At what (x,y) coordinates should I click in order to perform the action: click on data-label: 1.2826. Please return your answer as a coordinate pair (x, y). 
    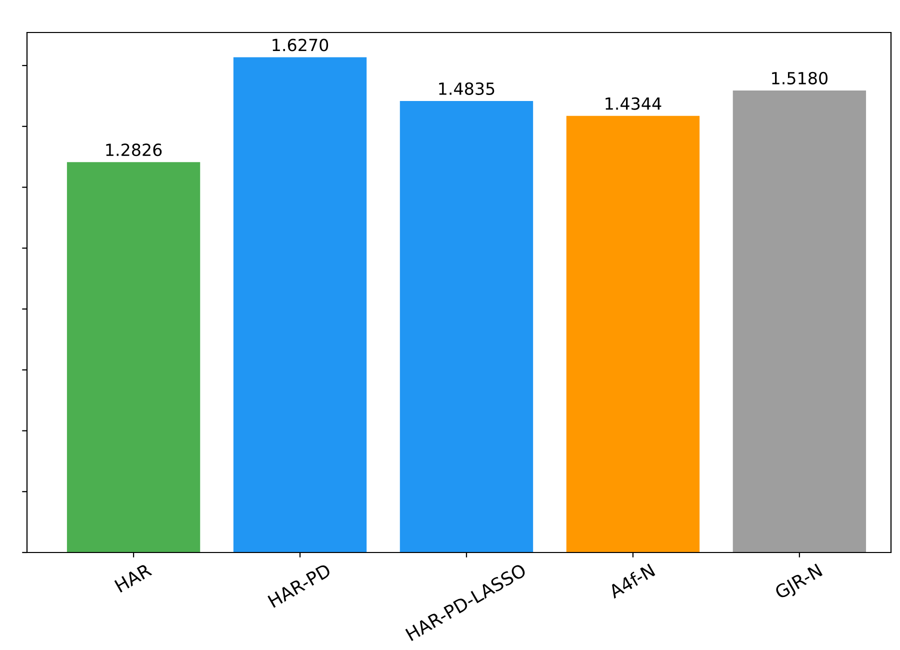
    Looking at the image, I should click on (134, 150).